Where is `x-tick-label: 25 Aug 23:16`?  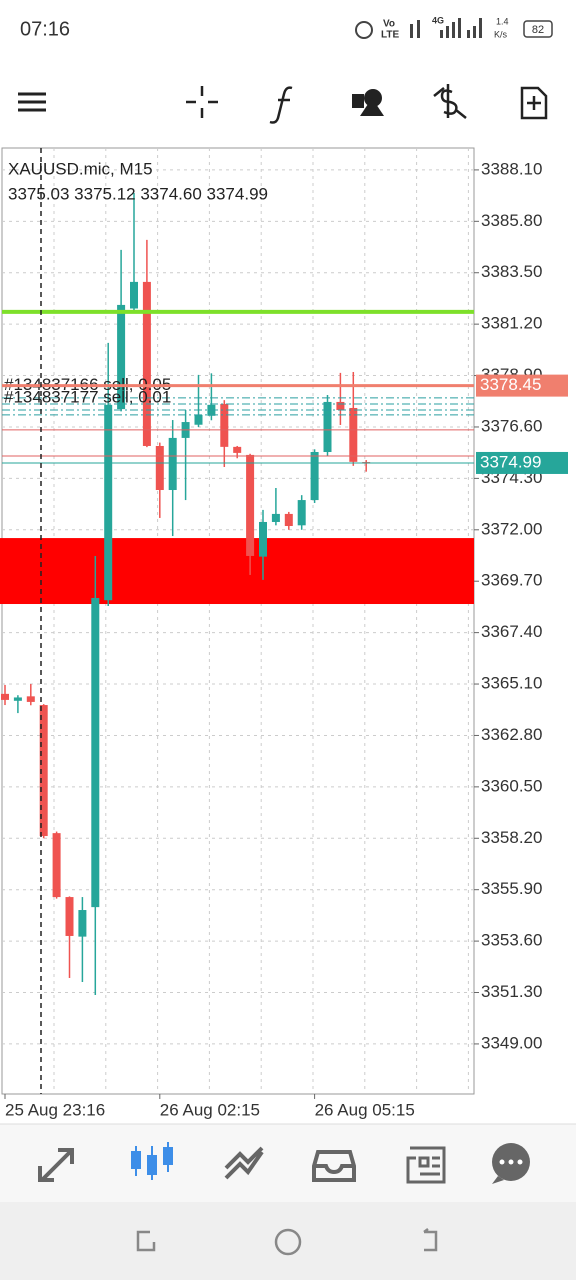 x-tick-label: 25 Aug 23:16 is located at coordinates (55, 1109).